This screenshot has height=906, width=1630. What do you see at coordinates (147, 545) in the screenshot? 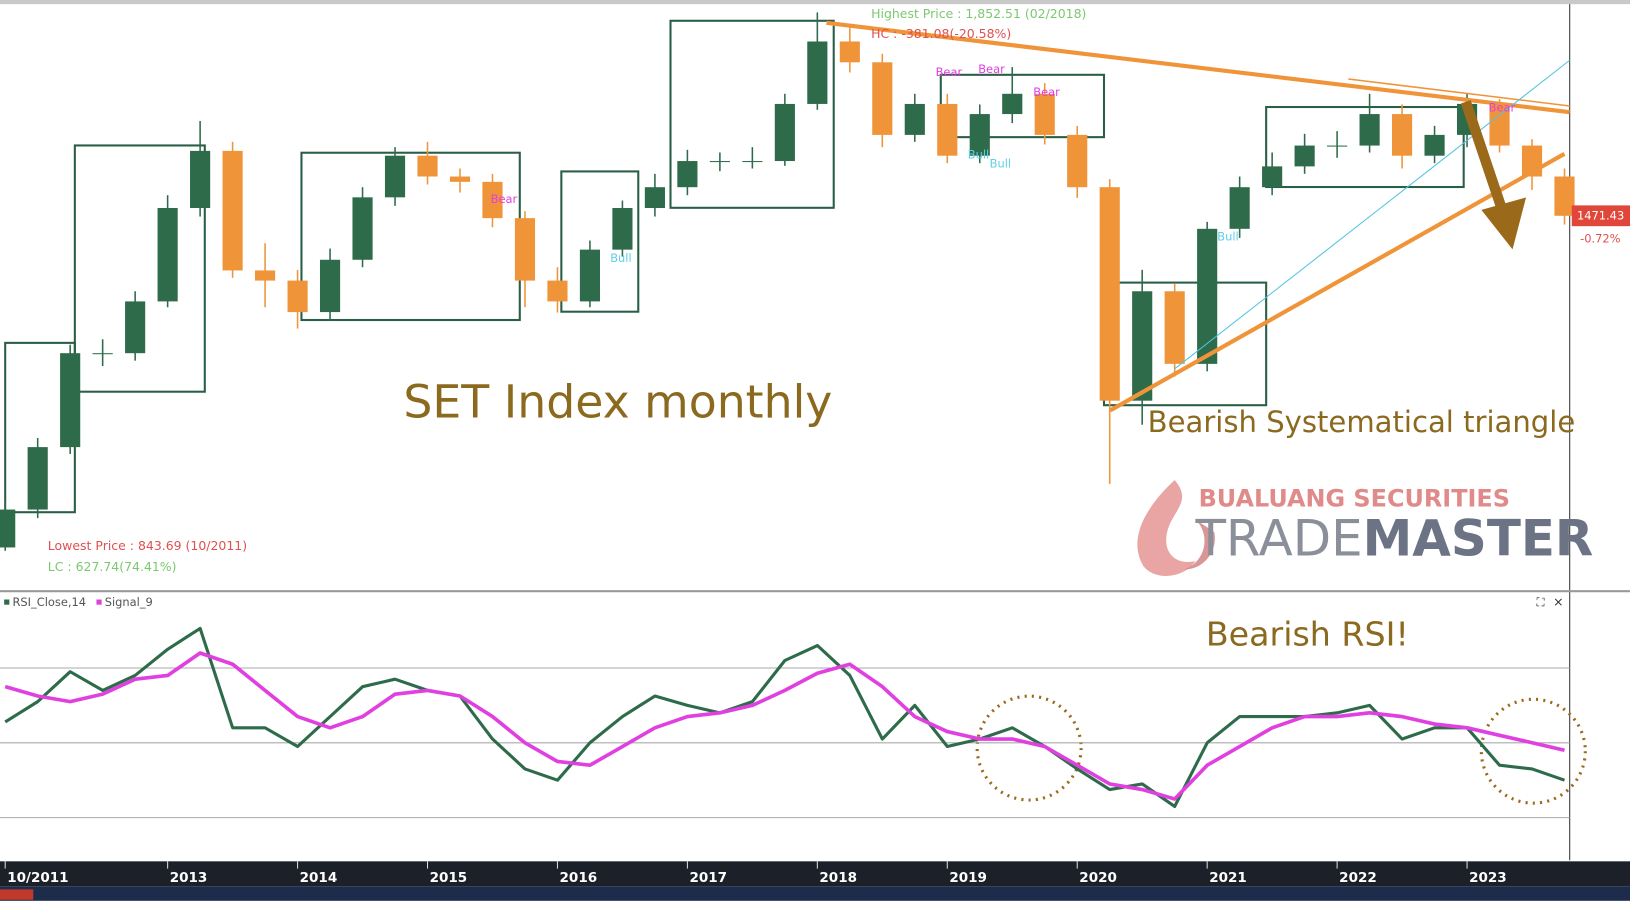
I see `lowest-price: Lowest Price : 843.69 (10/2011)` at bounding box center [147, 545].